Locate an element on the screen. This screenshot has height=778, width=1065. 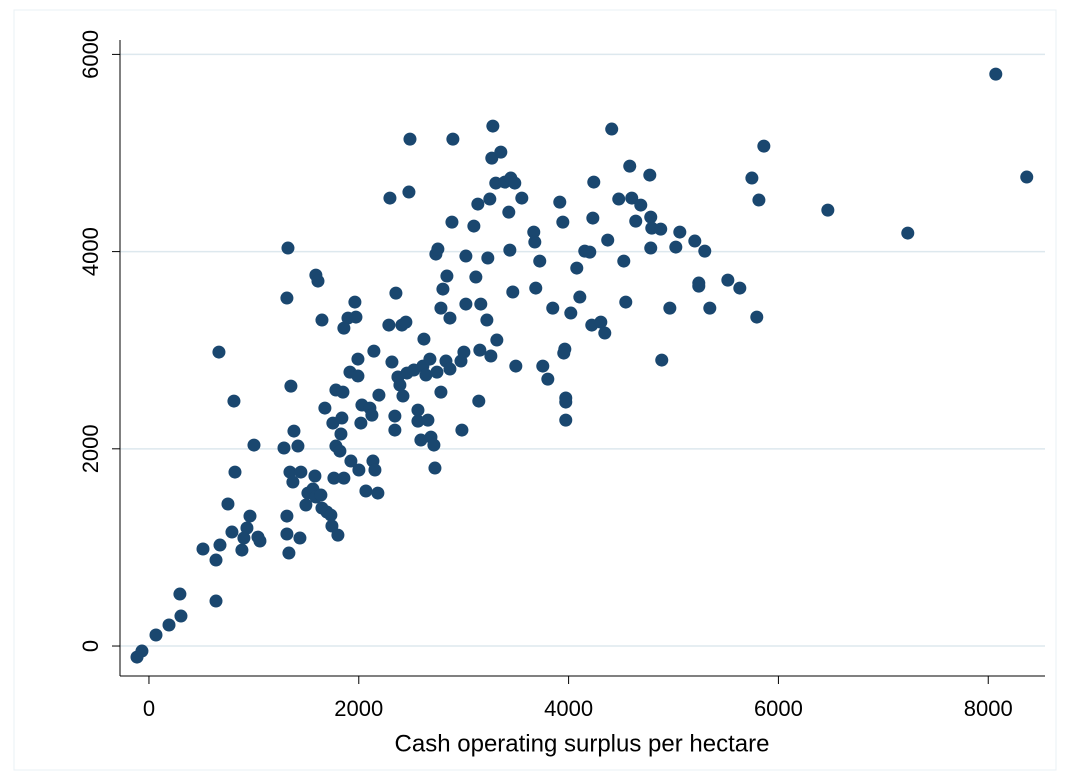
x-tick-label: 2000 is located at coordinates (358, 708).